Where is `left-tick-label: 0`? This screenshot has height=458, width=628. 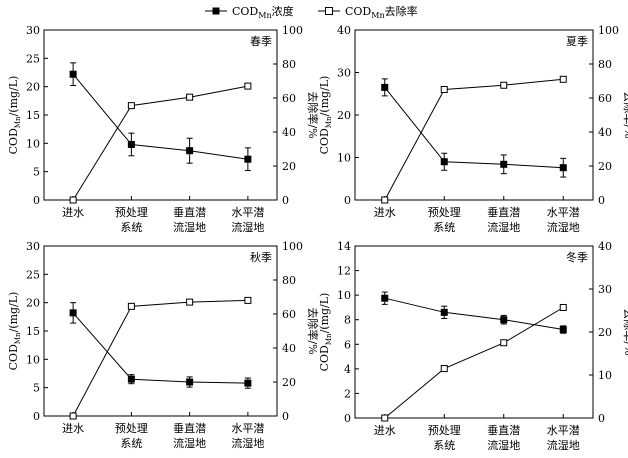
left-tick-label: 0 is located at coordinates (347, 200).